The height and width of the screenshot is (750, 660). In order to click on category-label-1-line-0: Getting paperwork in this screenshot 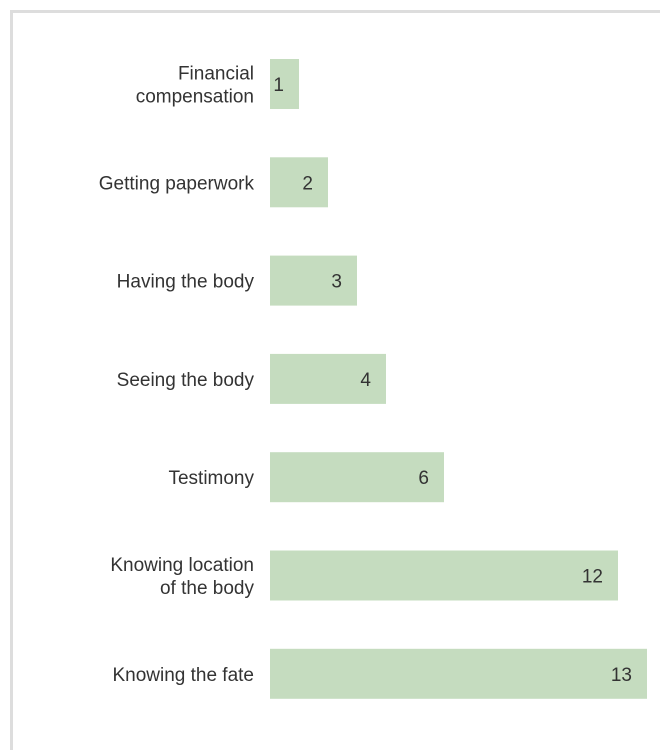, I will do `click(177, 183)`.